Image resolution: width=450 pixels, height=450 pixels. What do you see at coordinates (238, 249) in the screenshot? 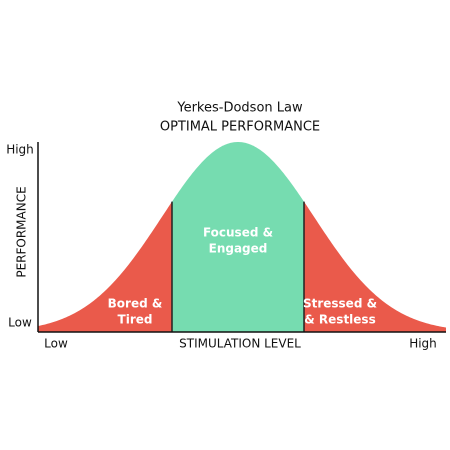
I see `zone-label: Engaged` at bounding box center [238, 249].